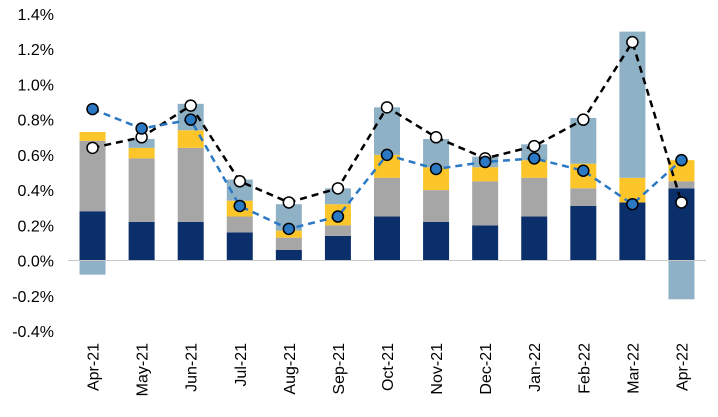  Describe the element at coordinates (339, 369) in the screenshot. I see `x-tick-label: Sep-21` at that location.